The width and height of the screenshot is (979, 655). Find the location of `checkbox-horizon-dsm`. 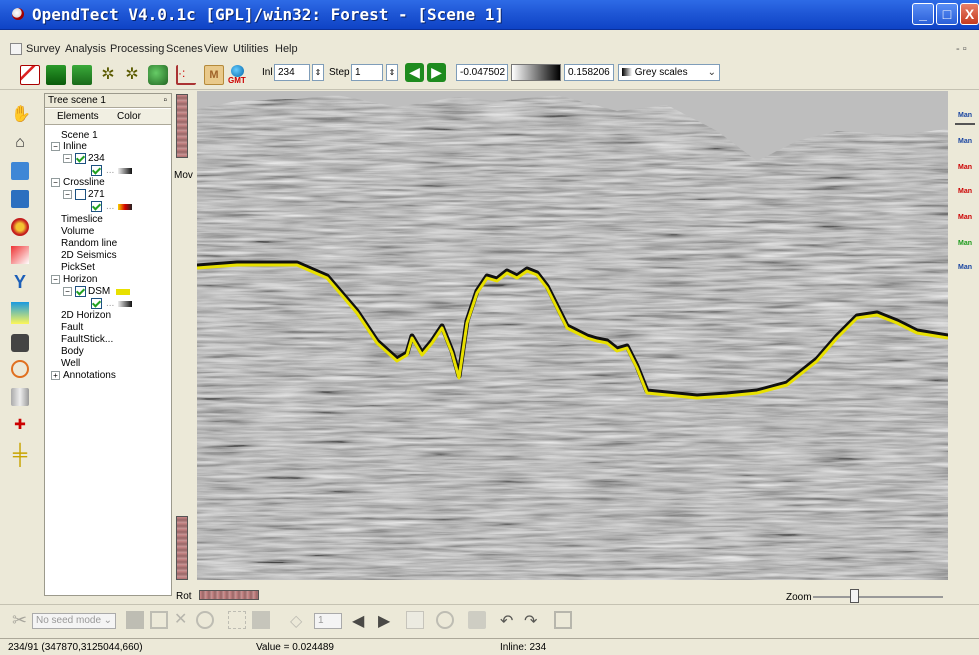

checkbox-horizon-dsm is located at coordinates (80, 291).